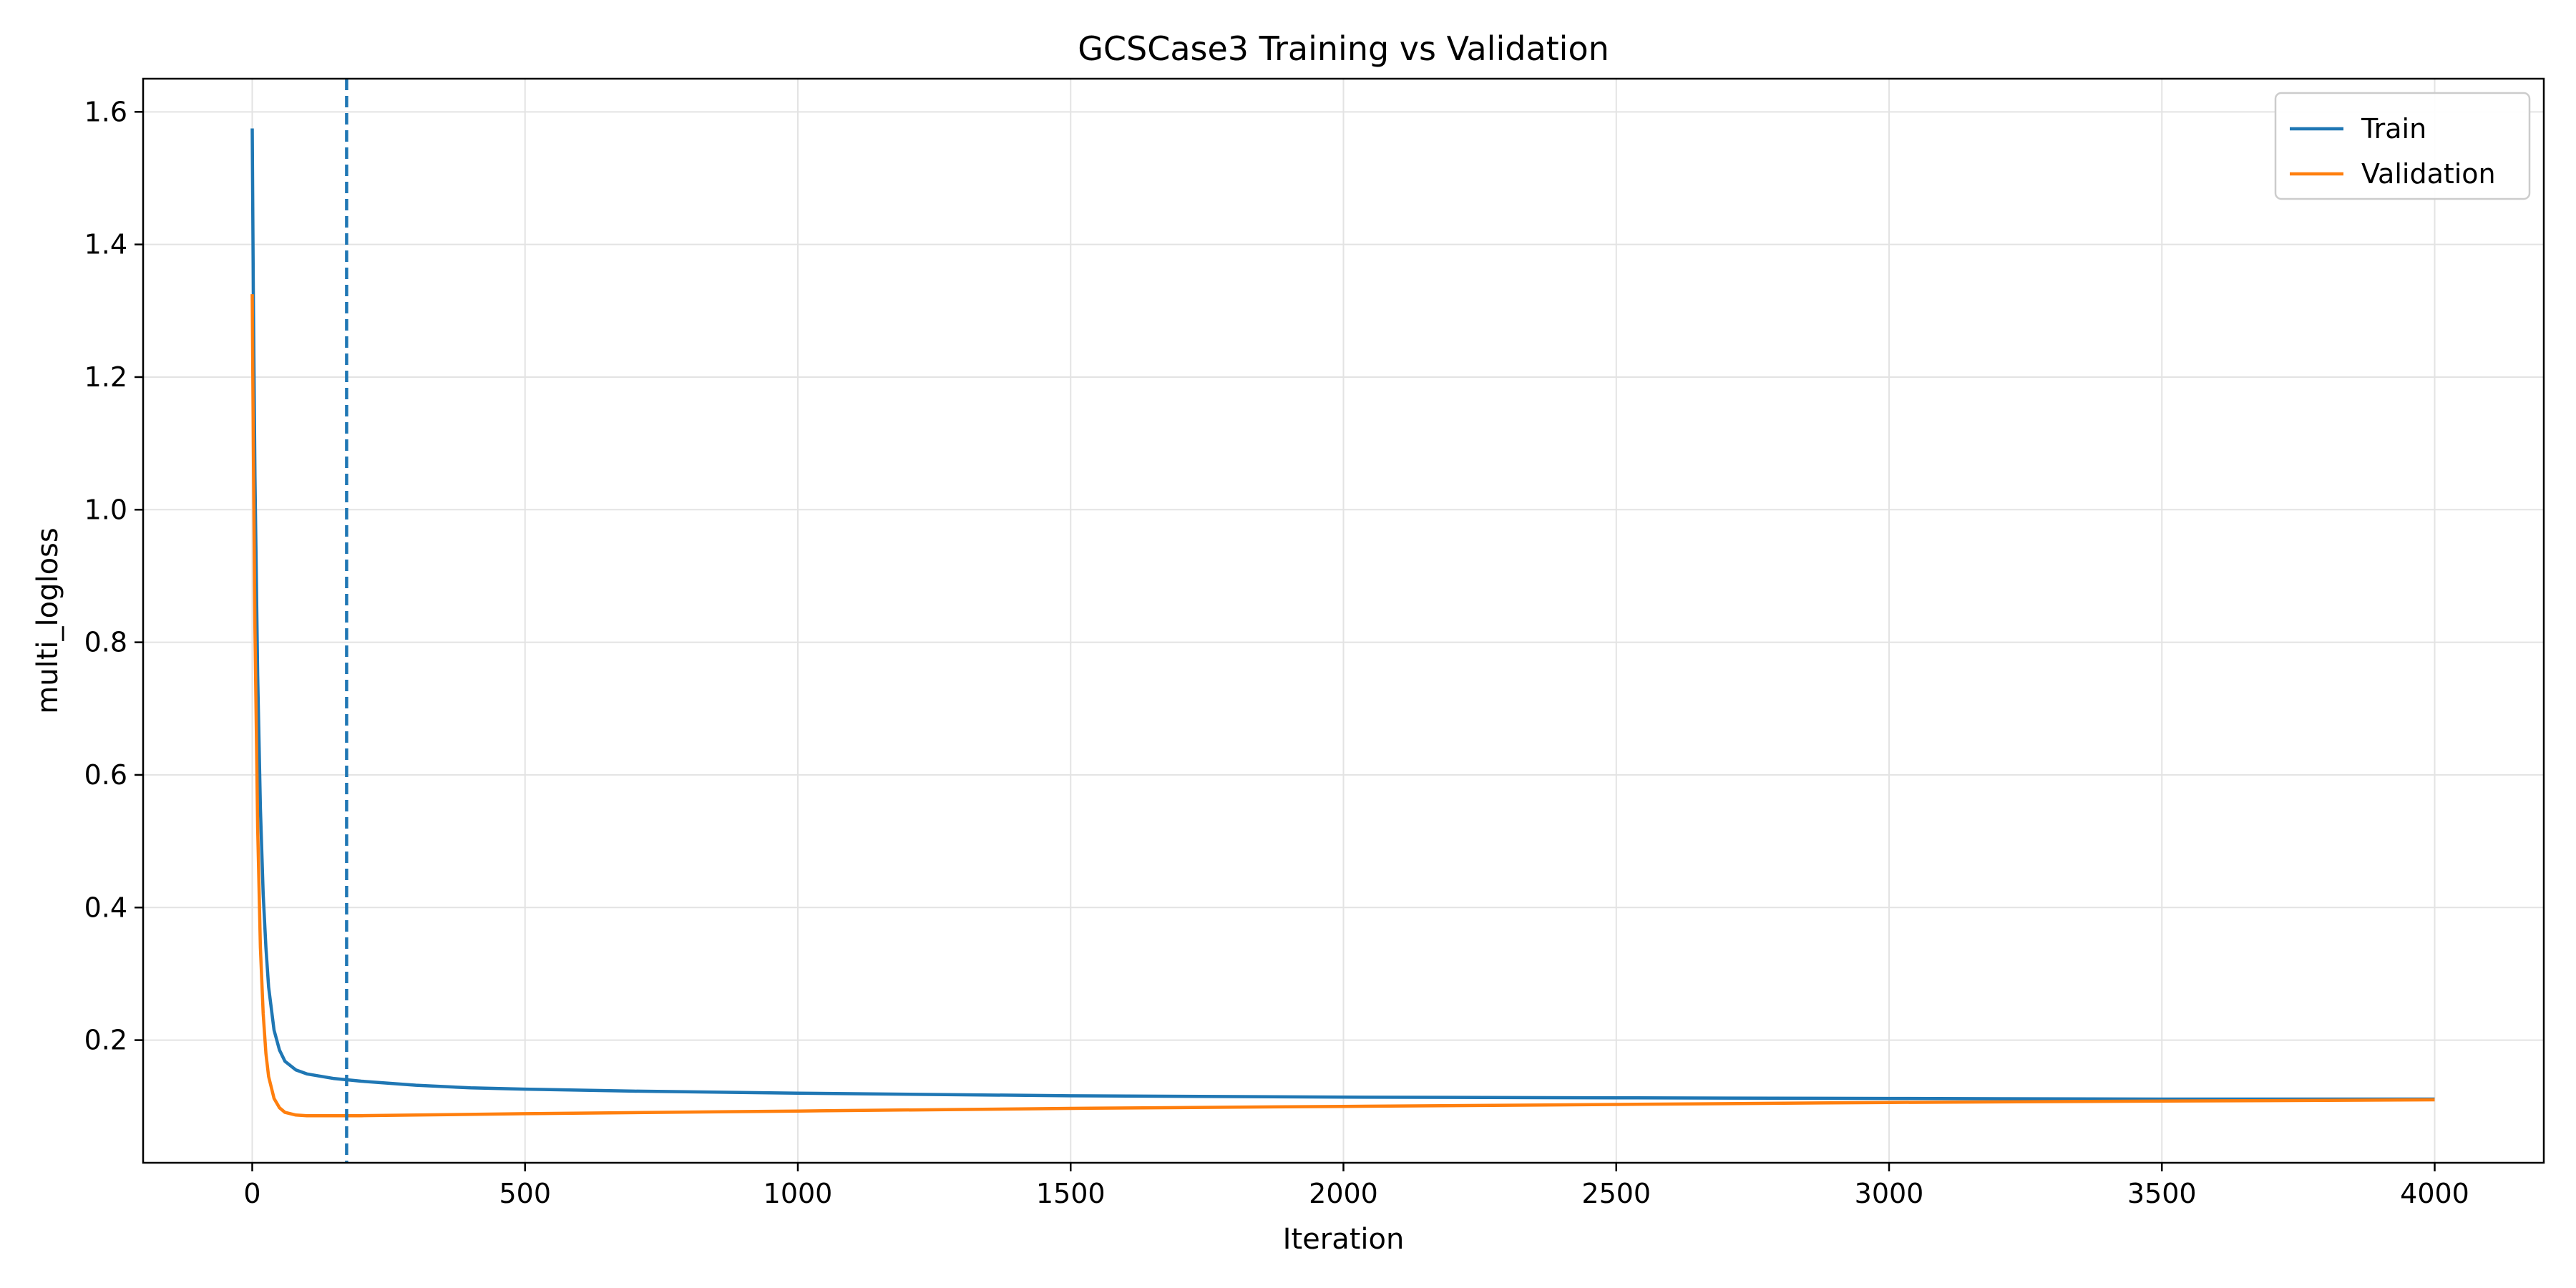  Describe the element at coordinates (798, 1193) in the screenshot. I see `x-tick-label: 1000` at that location.